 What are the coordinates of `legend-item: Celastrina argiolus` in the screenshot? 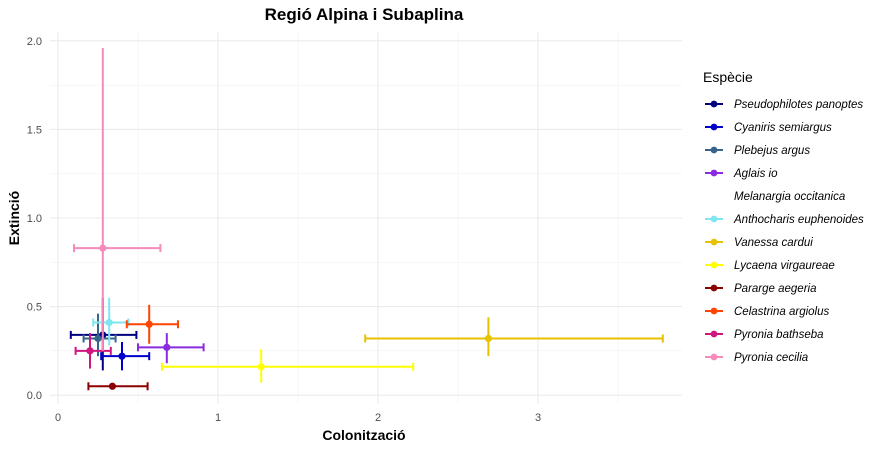 It's located at (767, 312).